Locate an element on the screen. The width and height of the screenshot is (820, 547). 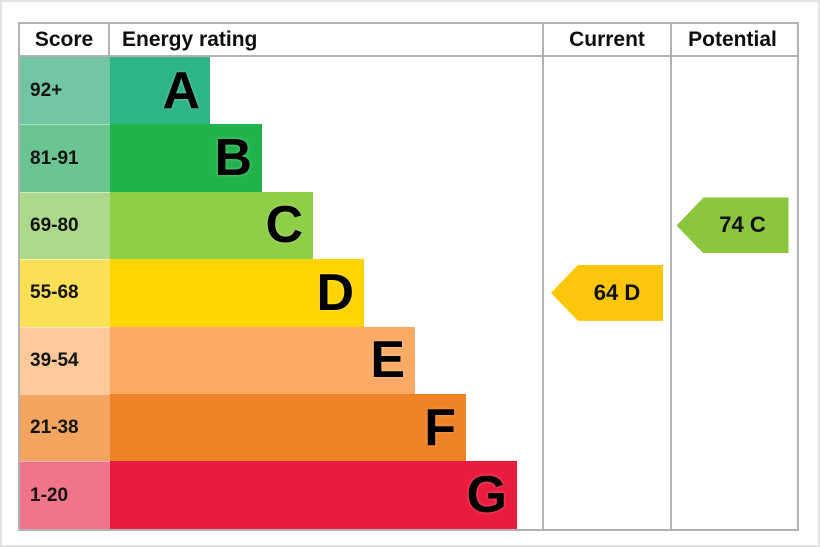
current-cell-d: 64 D is located at coordinates (606, 293).